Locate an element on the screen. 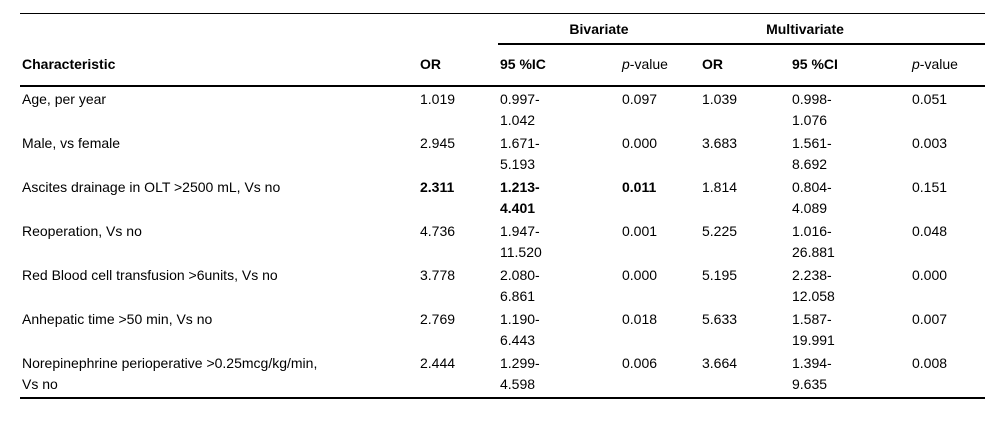  col-header-characteristic: Characteristic is located at coordinates (219, 65).